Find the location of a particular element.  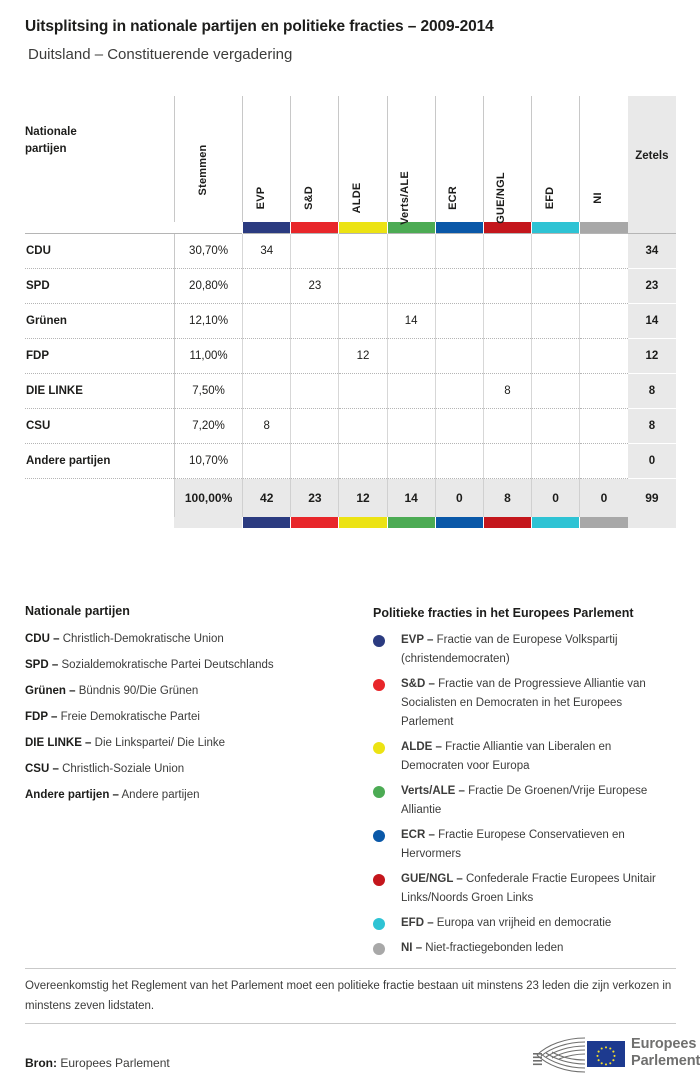

cell-seats-verts-ale: 14 is located at coordinates (411, 321).